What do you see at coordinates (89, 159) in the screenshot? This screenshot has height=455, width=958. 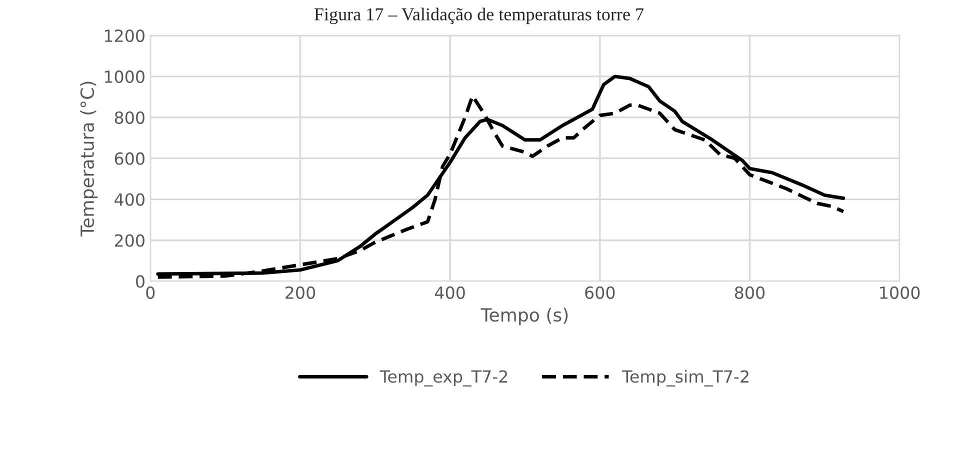 I see `y-axis-title: Temperatura (°C)` at bounding box center [89, 159].